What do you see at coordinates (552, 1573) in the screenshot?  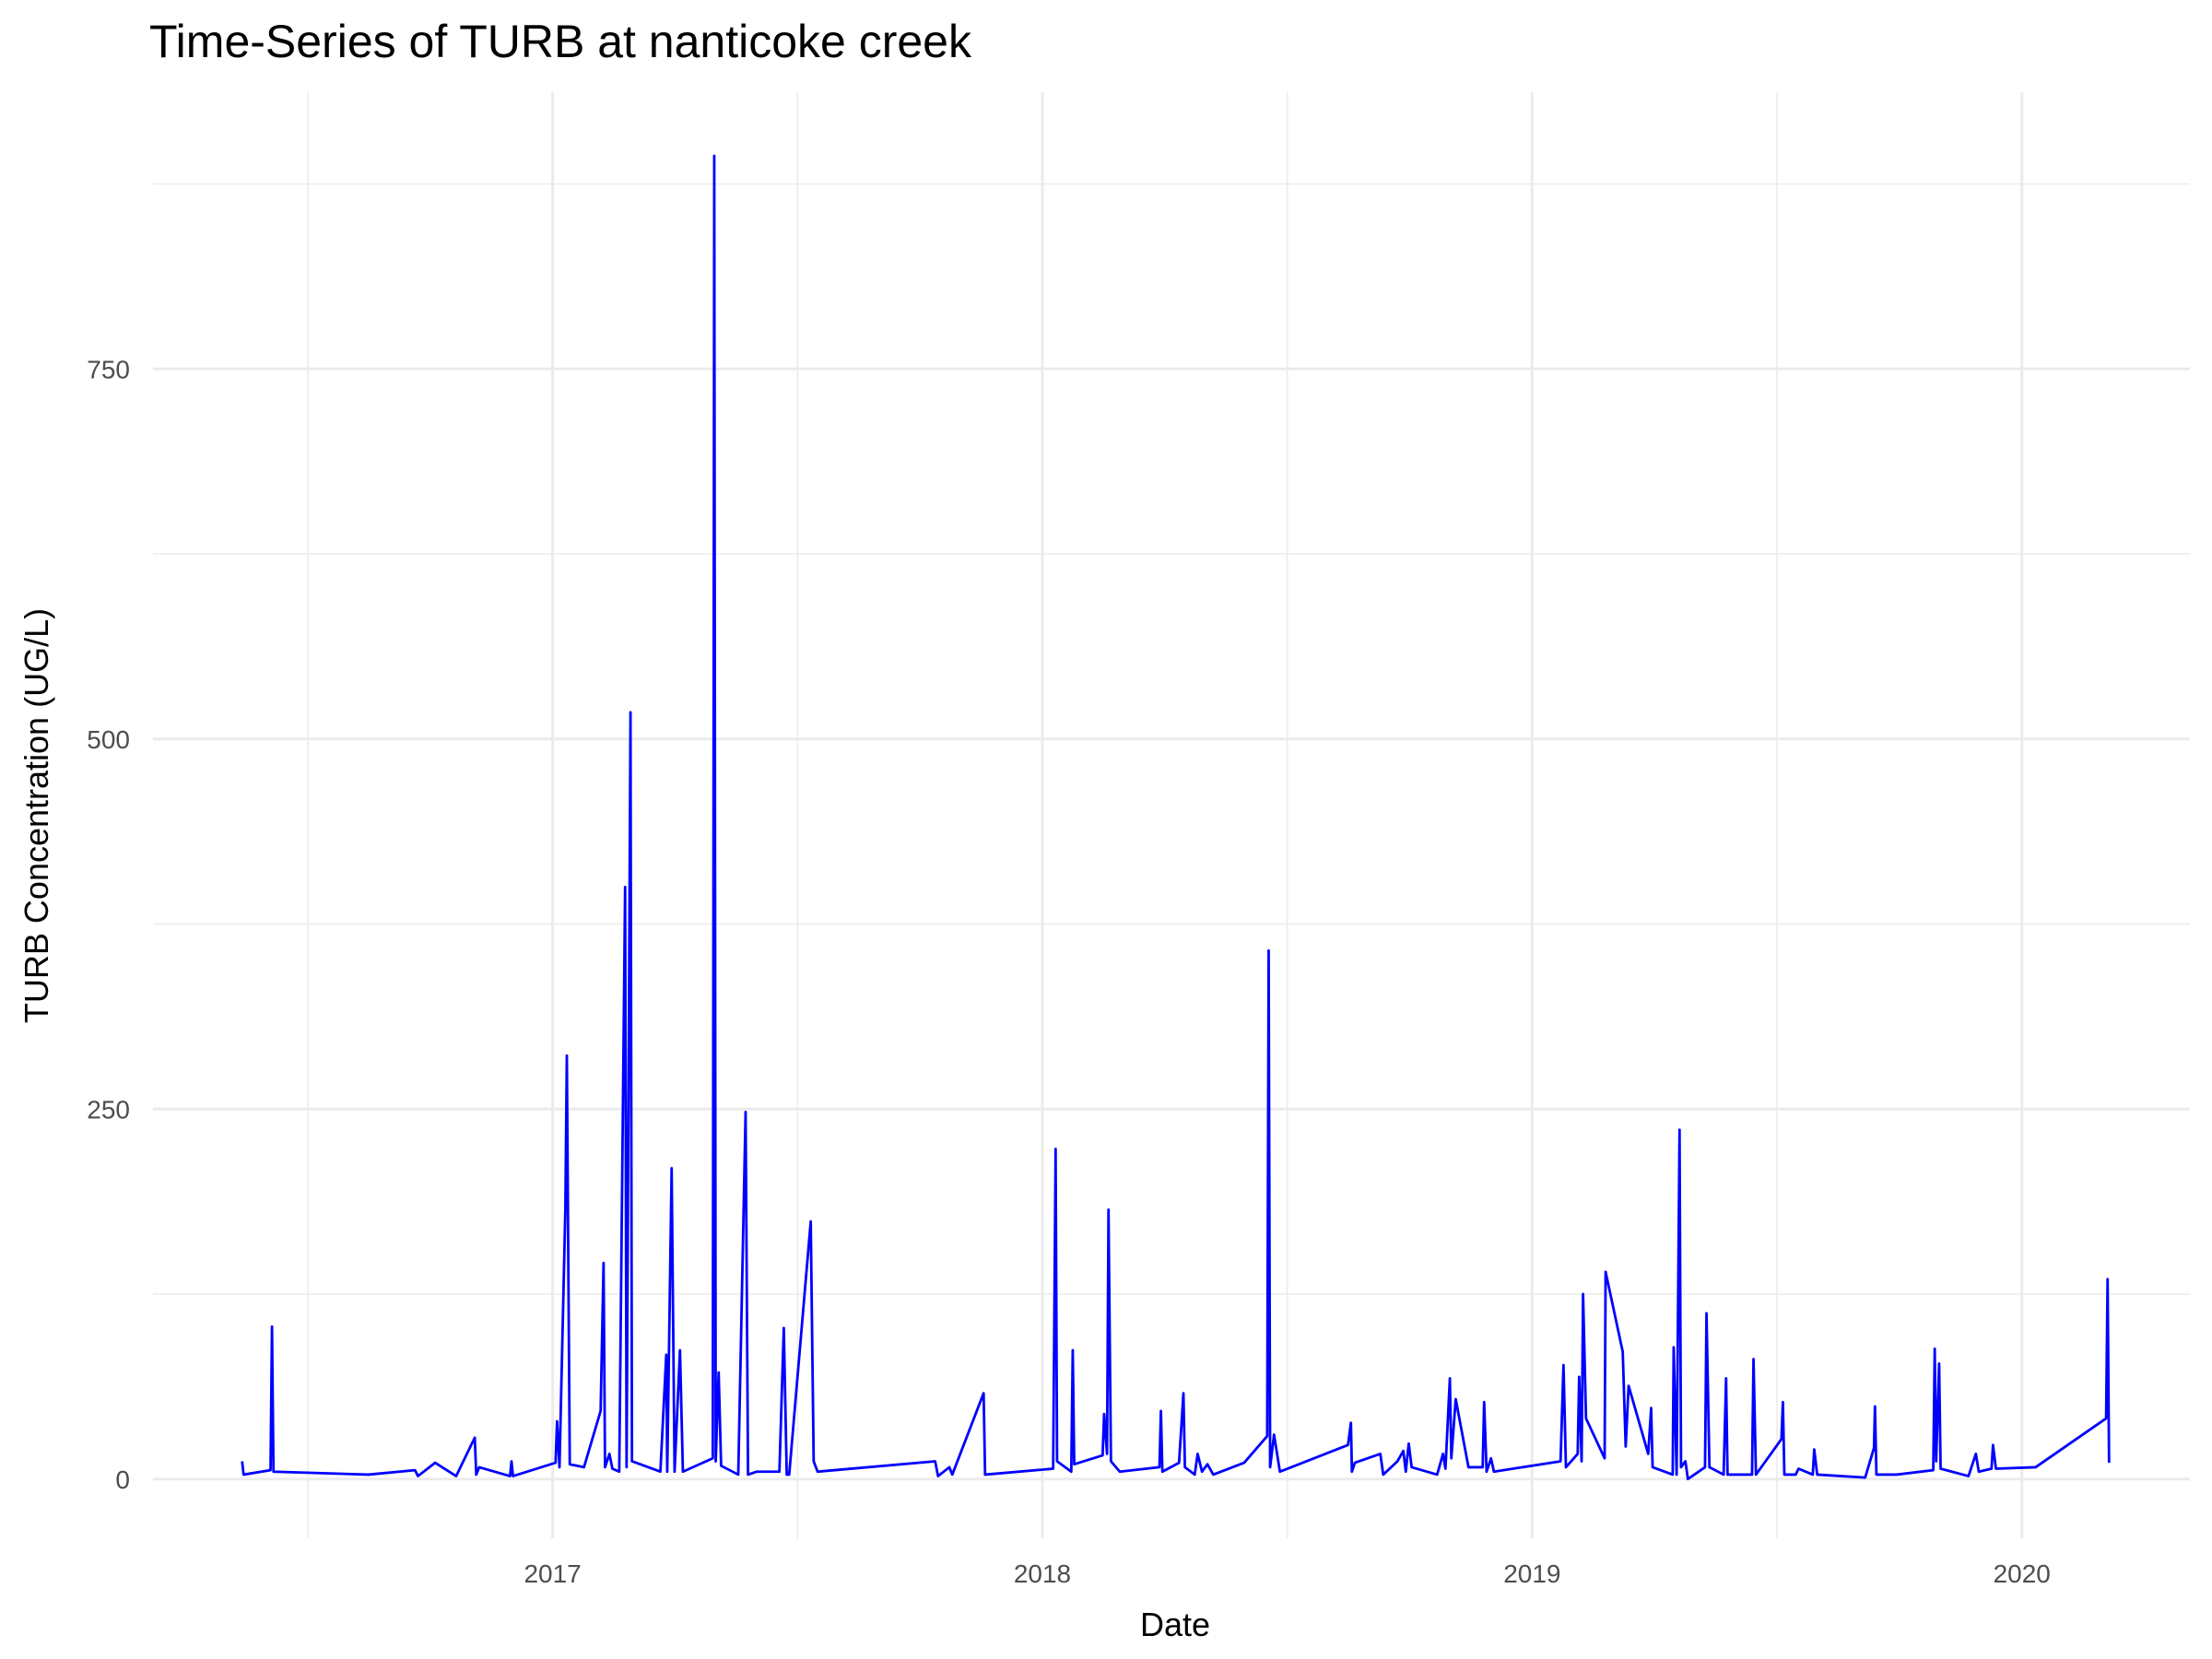 I see `x-tick-label: 2017` at bounding box center [552, 1573].